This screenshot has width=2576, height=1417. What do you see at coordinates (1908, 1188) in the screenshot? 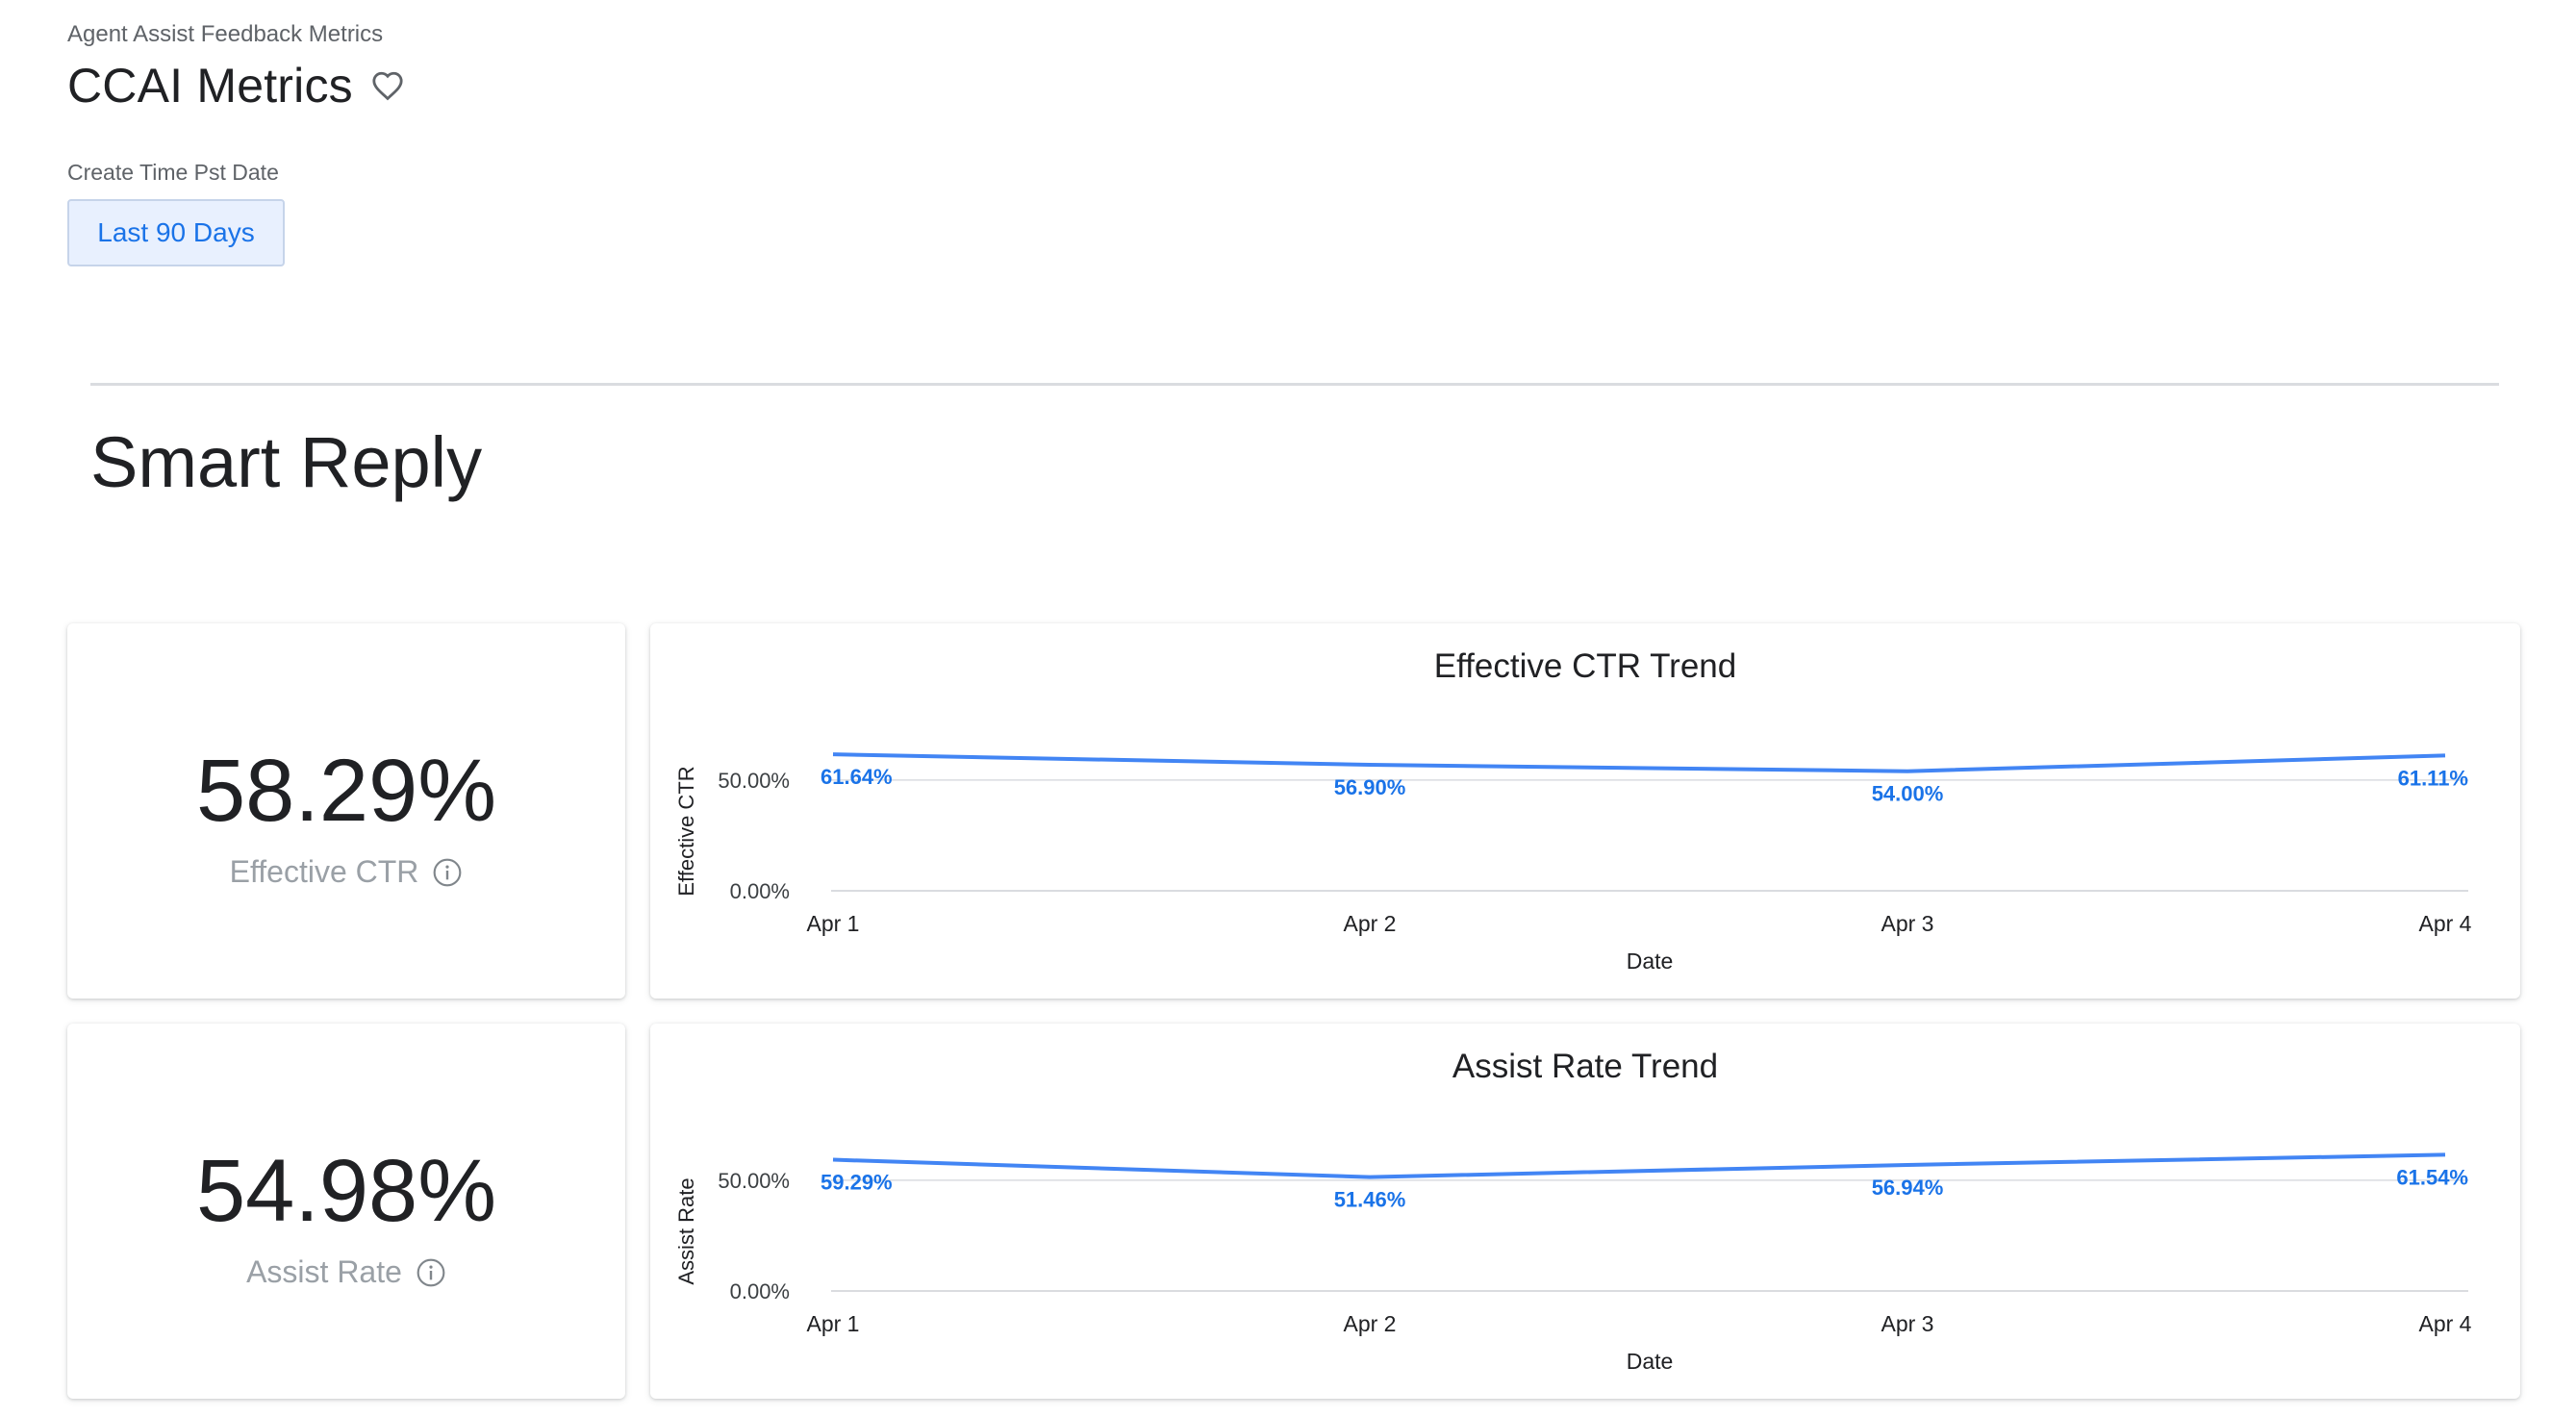
I see `data-label: 56.94%` at bounding box center [1908, 1188].